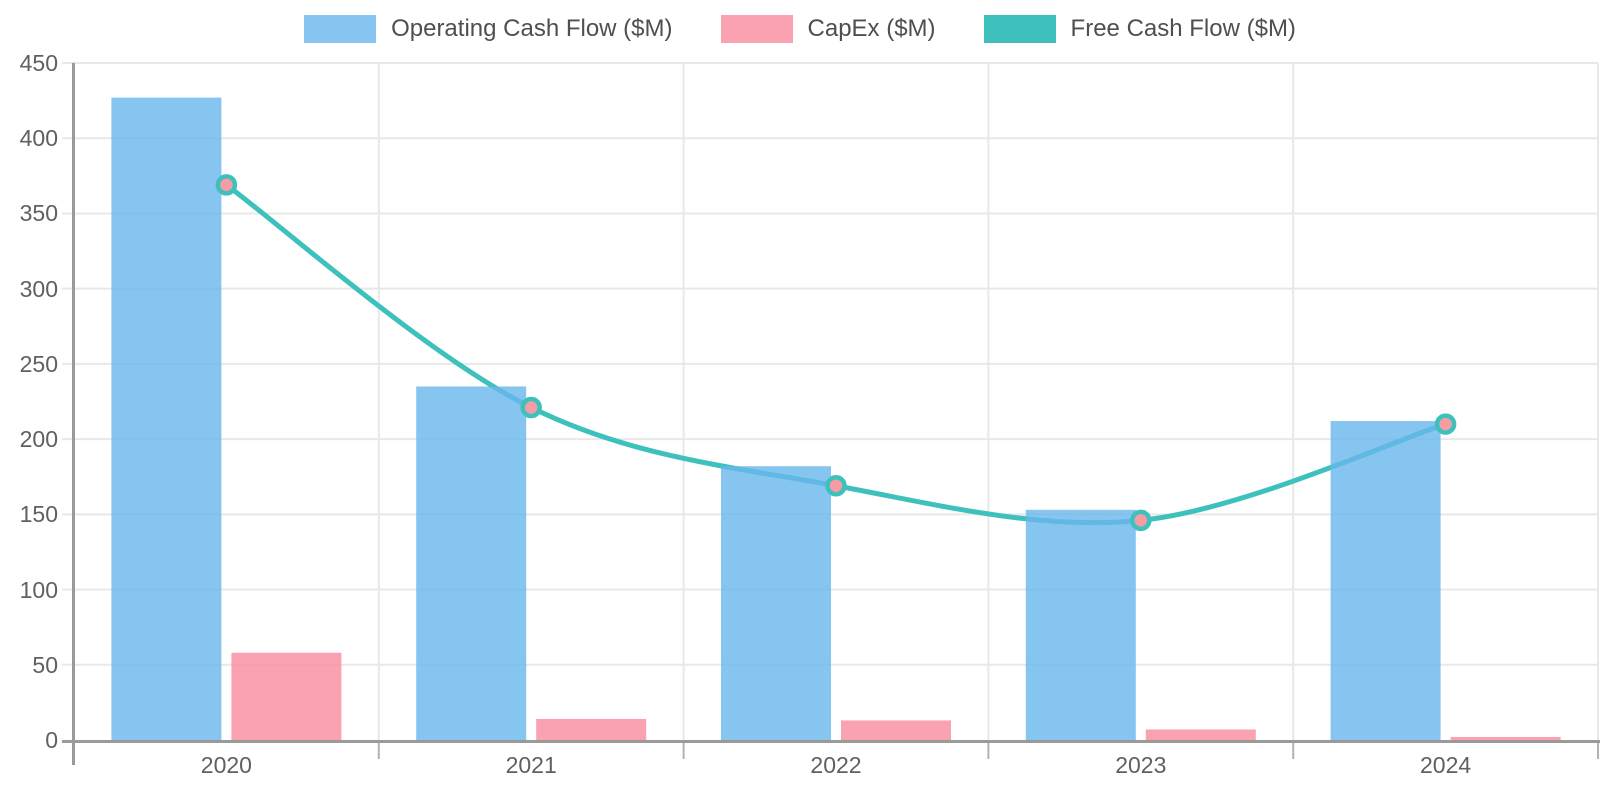 This screenshot has width=1600, height=800. Describe the element at coordinates (756, 29) in the screenshot. I see `legend-swatch-capex-icon` at that location.